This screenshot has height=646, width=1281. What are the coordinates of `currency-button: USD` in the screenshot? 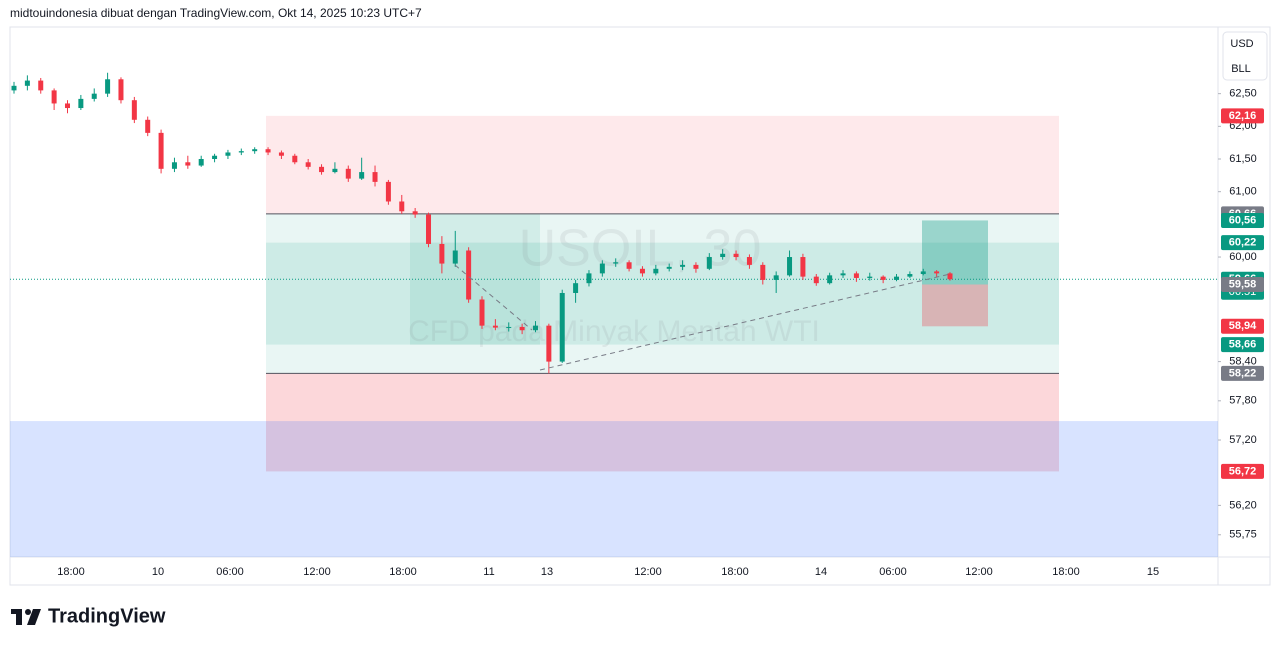 It's located at (1241, 44).